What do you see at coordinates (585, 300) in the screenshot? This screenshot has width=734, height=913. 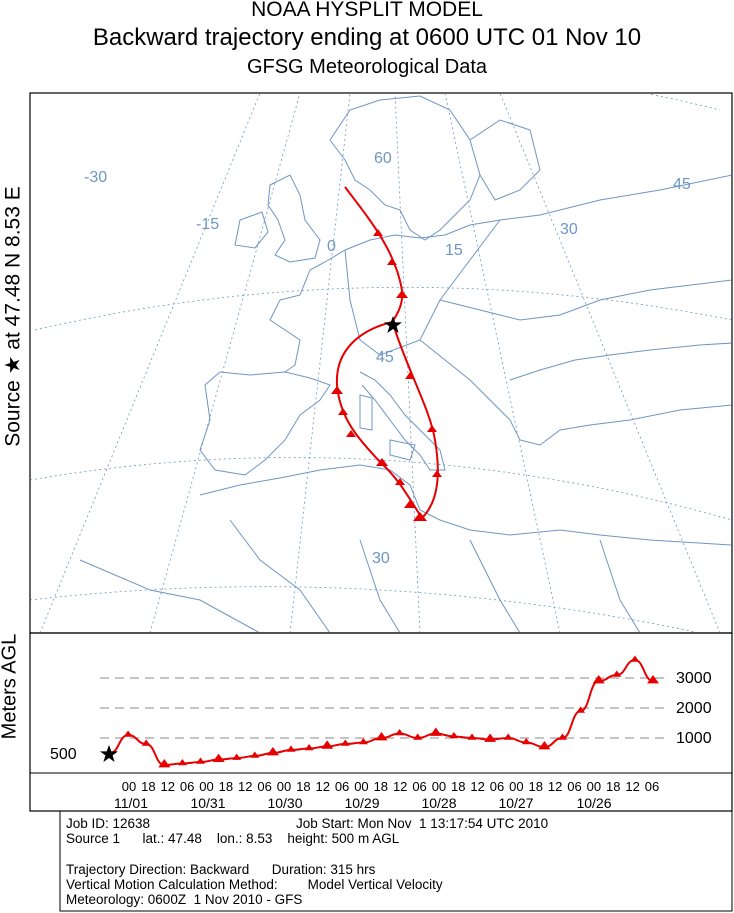 I see `borders-east` at bounding box center [585, 300].